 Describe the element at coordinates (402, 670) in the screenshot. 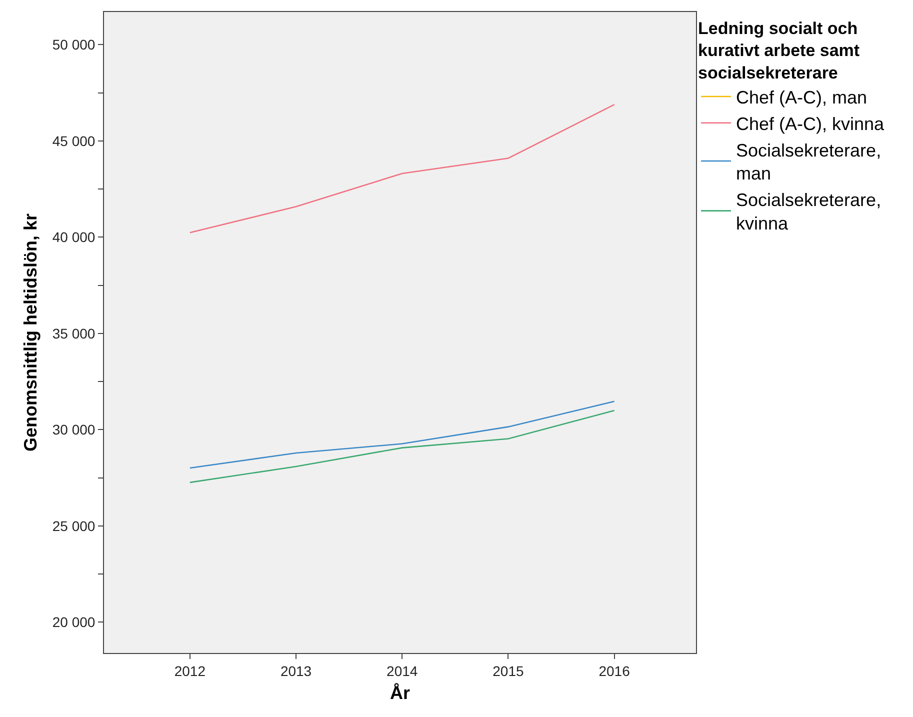

I see `x-tick-label: 2014` at that location.